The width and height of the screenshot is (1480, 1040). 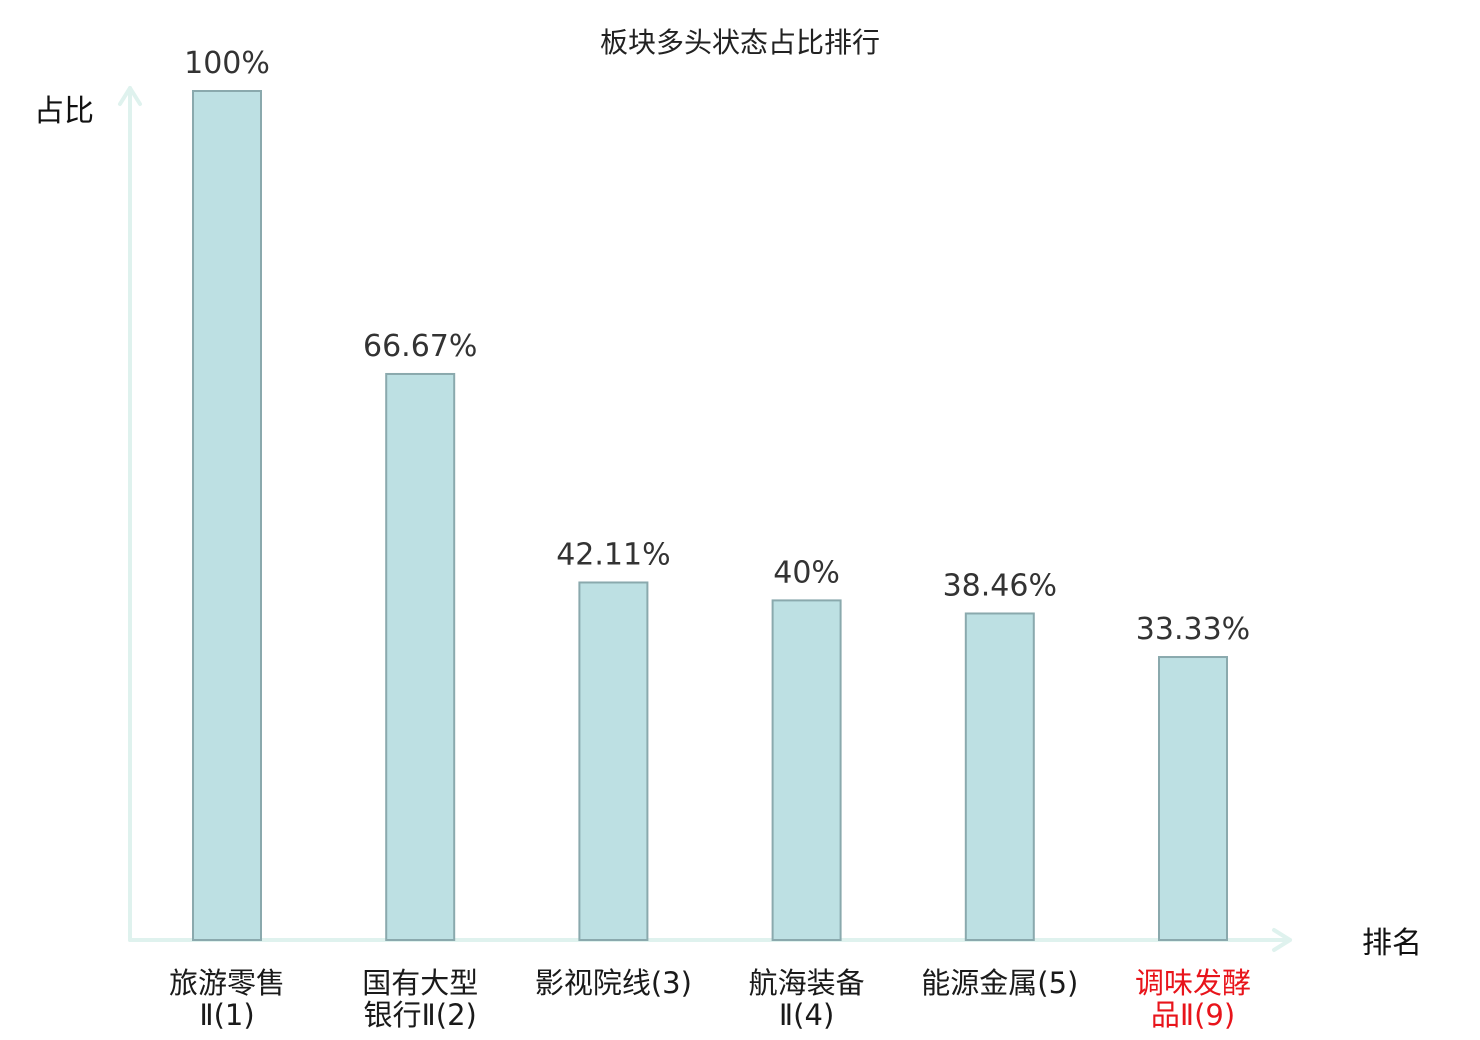 I want to click on x-axis-arrow, so click(x=1282, y=940).